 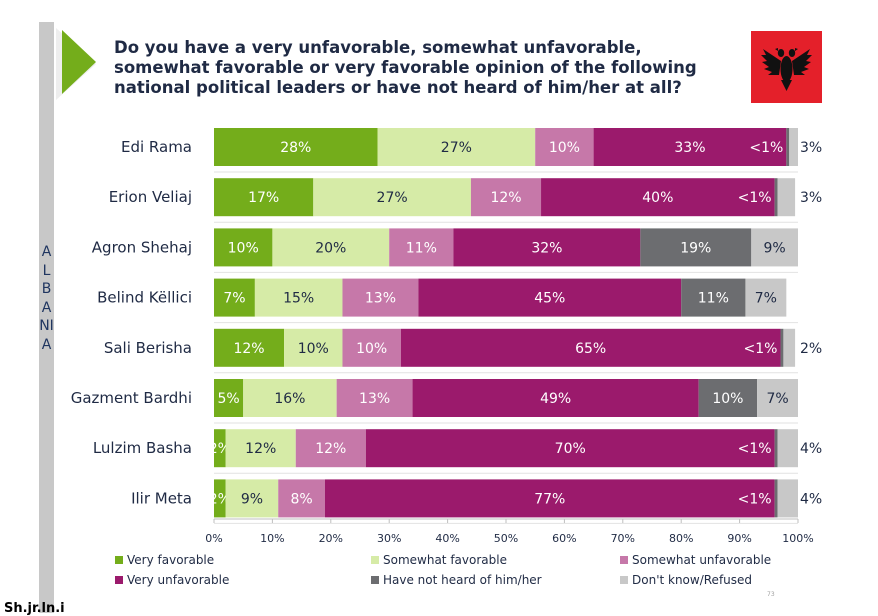 I want to click on data-label: 11%, so click(x=713, y=299).